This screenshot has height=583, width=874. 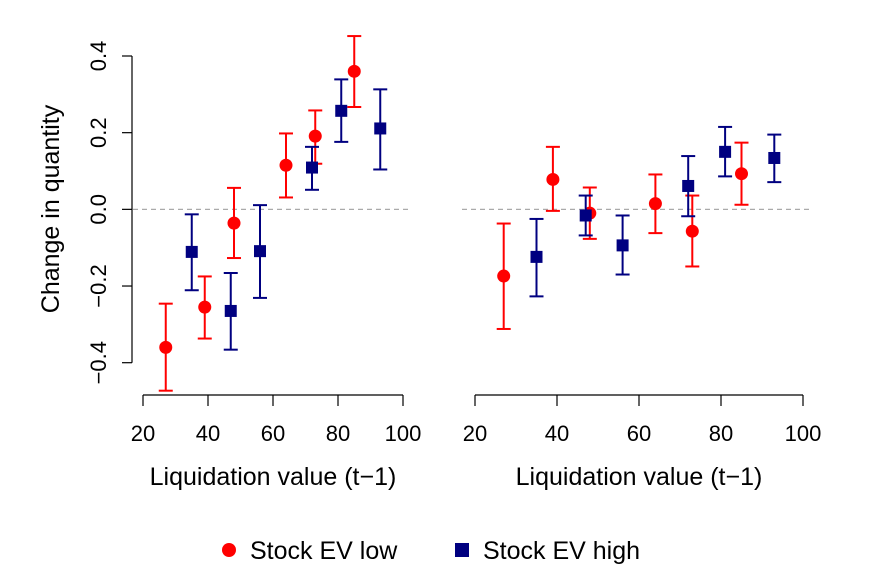 What do you see at coordinates (324, 551) in the screenshot?
I see `legend-label-stock-ev-low: Stock EV low` at bounding box center [324, 551].